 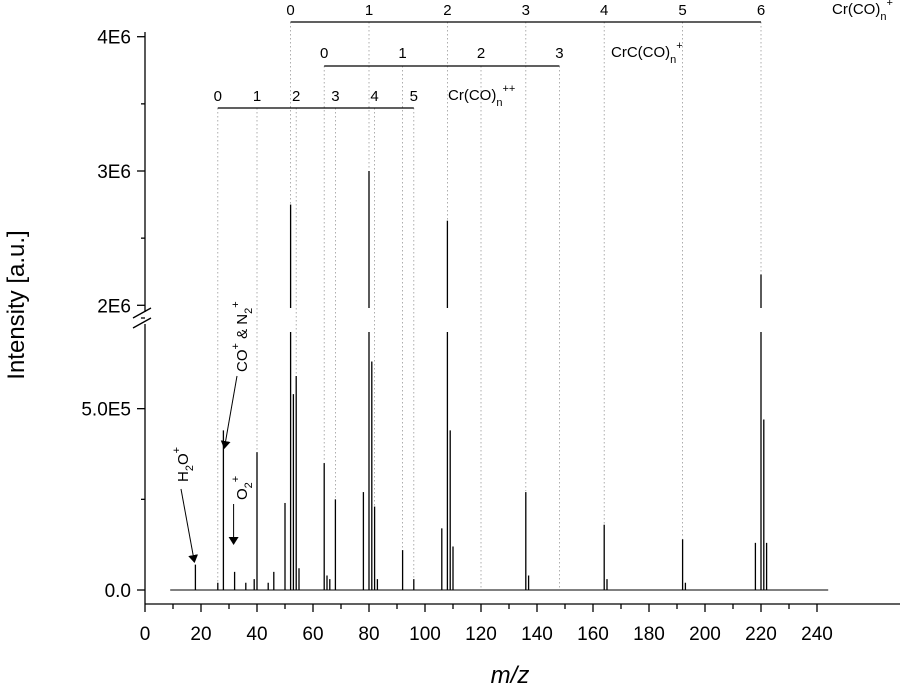 What do you see at coordinates (242, 488) in the screenshot?
I see `annotation-label: O2+` at bounding box center [242, 488].